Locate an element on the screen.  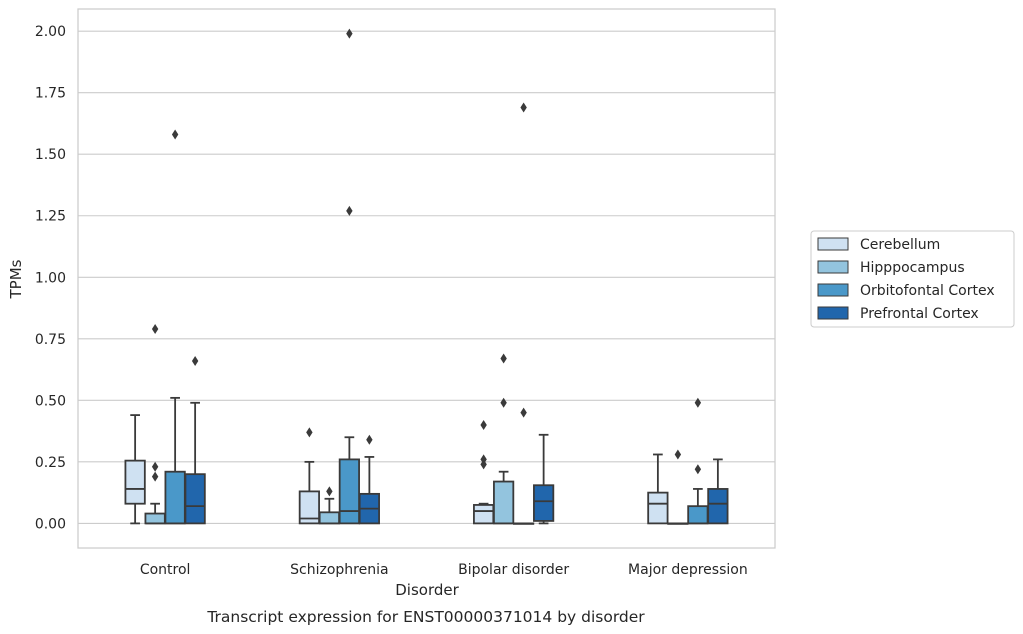
y-tick-label: 1.75 is located at coordinates (50, 94).